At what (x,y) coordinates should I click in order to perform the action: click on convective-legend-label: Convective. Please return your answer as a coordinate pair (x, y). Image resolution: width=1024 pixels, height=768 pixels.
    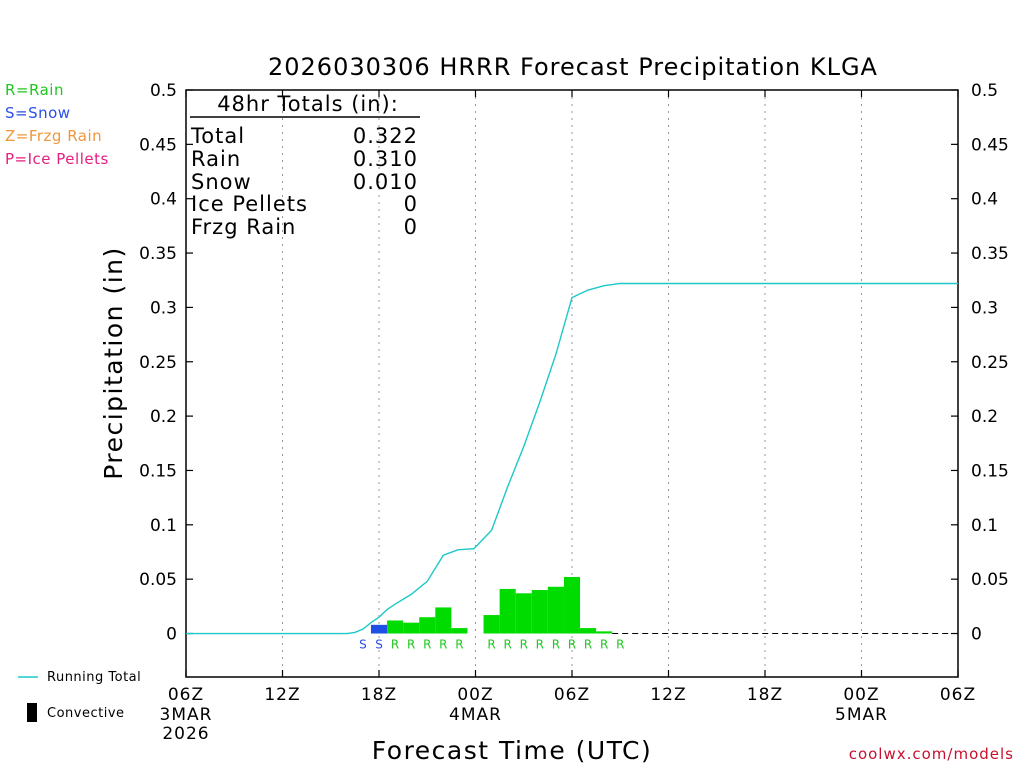
    Looking at the image, I should click on (86, 713).